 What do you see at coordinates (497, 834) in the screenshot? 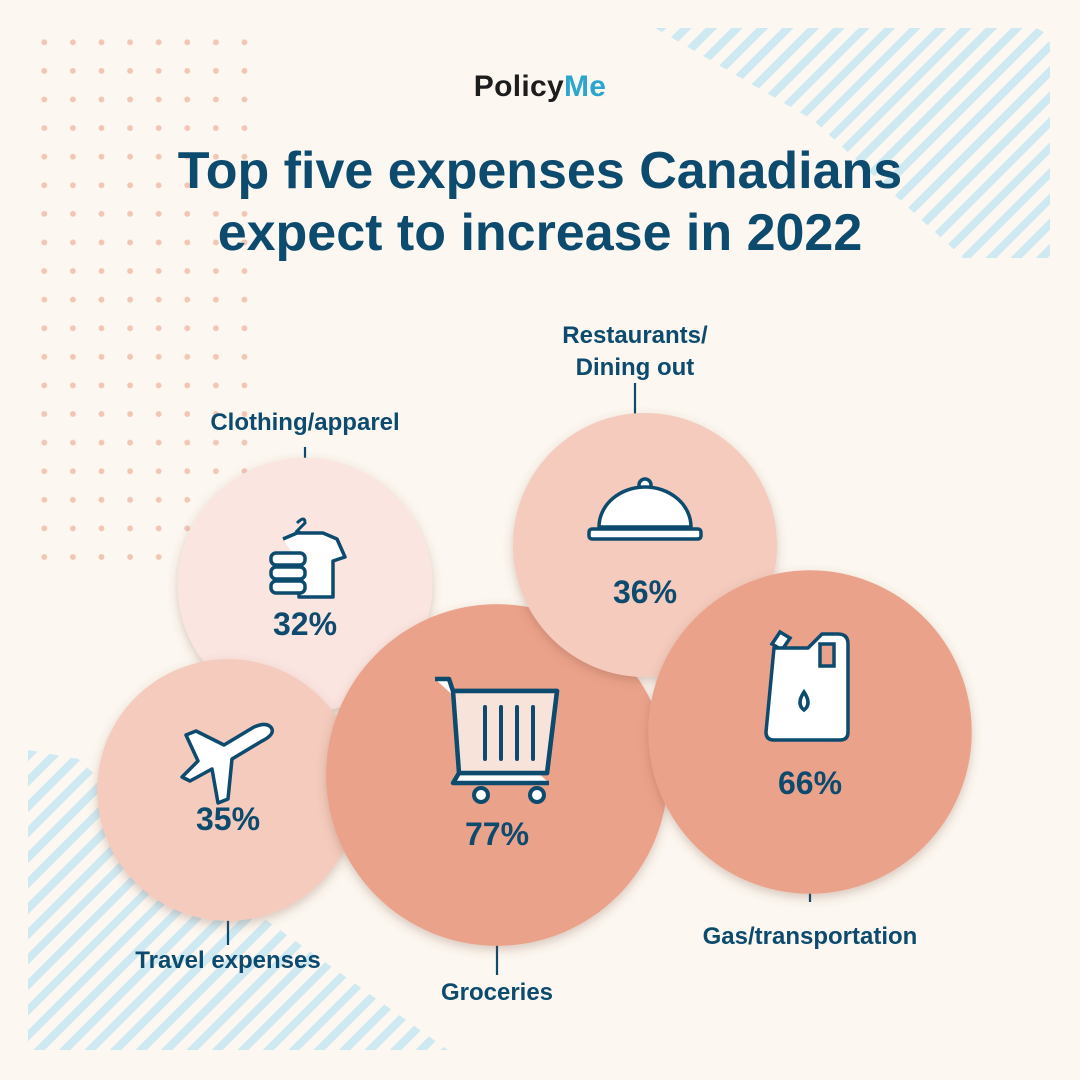
I see `value-label: 77%` at bounding box center [497, 834].